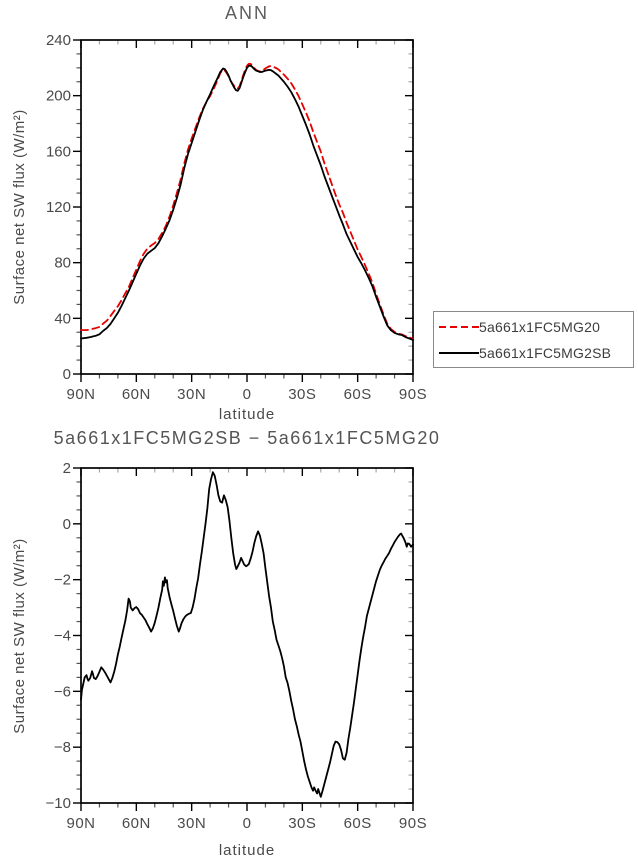 Image resolution: width=638 pixels, height=862 pixels. What do you see at coordinates (413, 823) in the screenshot?
I see `bottom-x-tick-label: 90S` at bounding box center [413, 823].